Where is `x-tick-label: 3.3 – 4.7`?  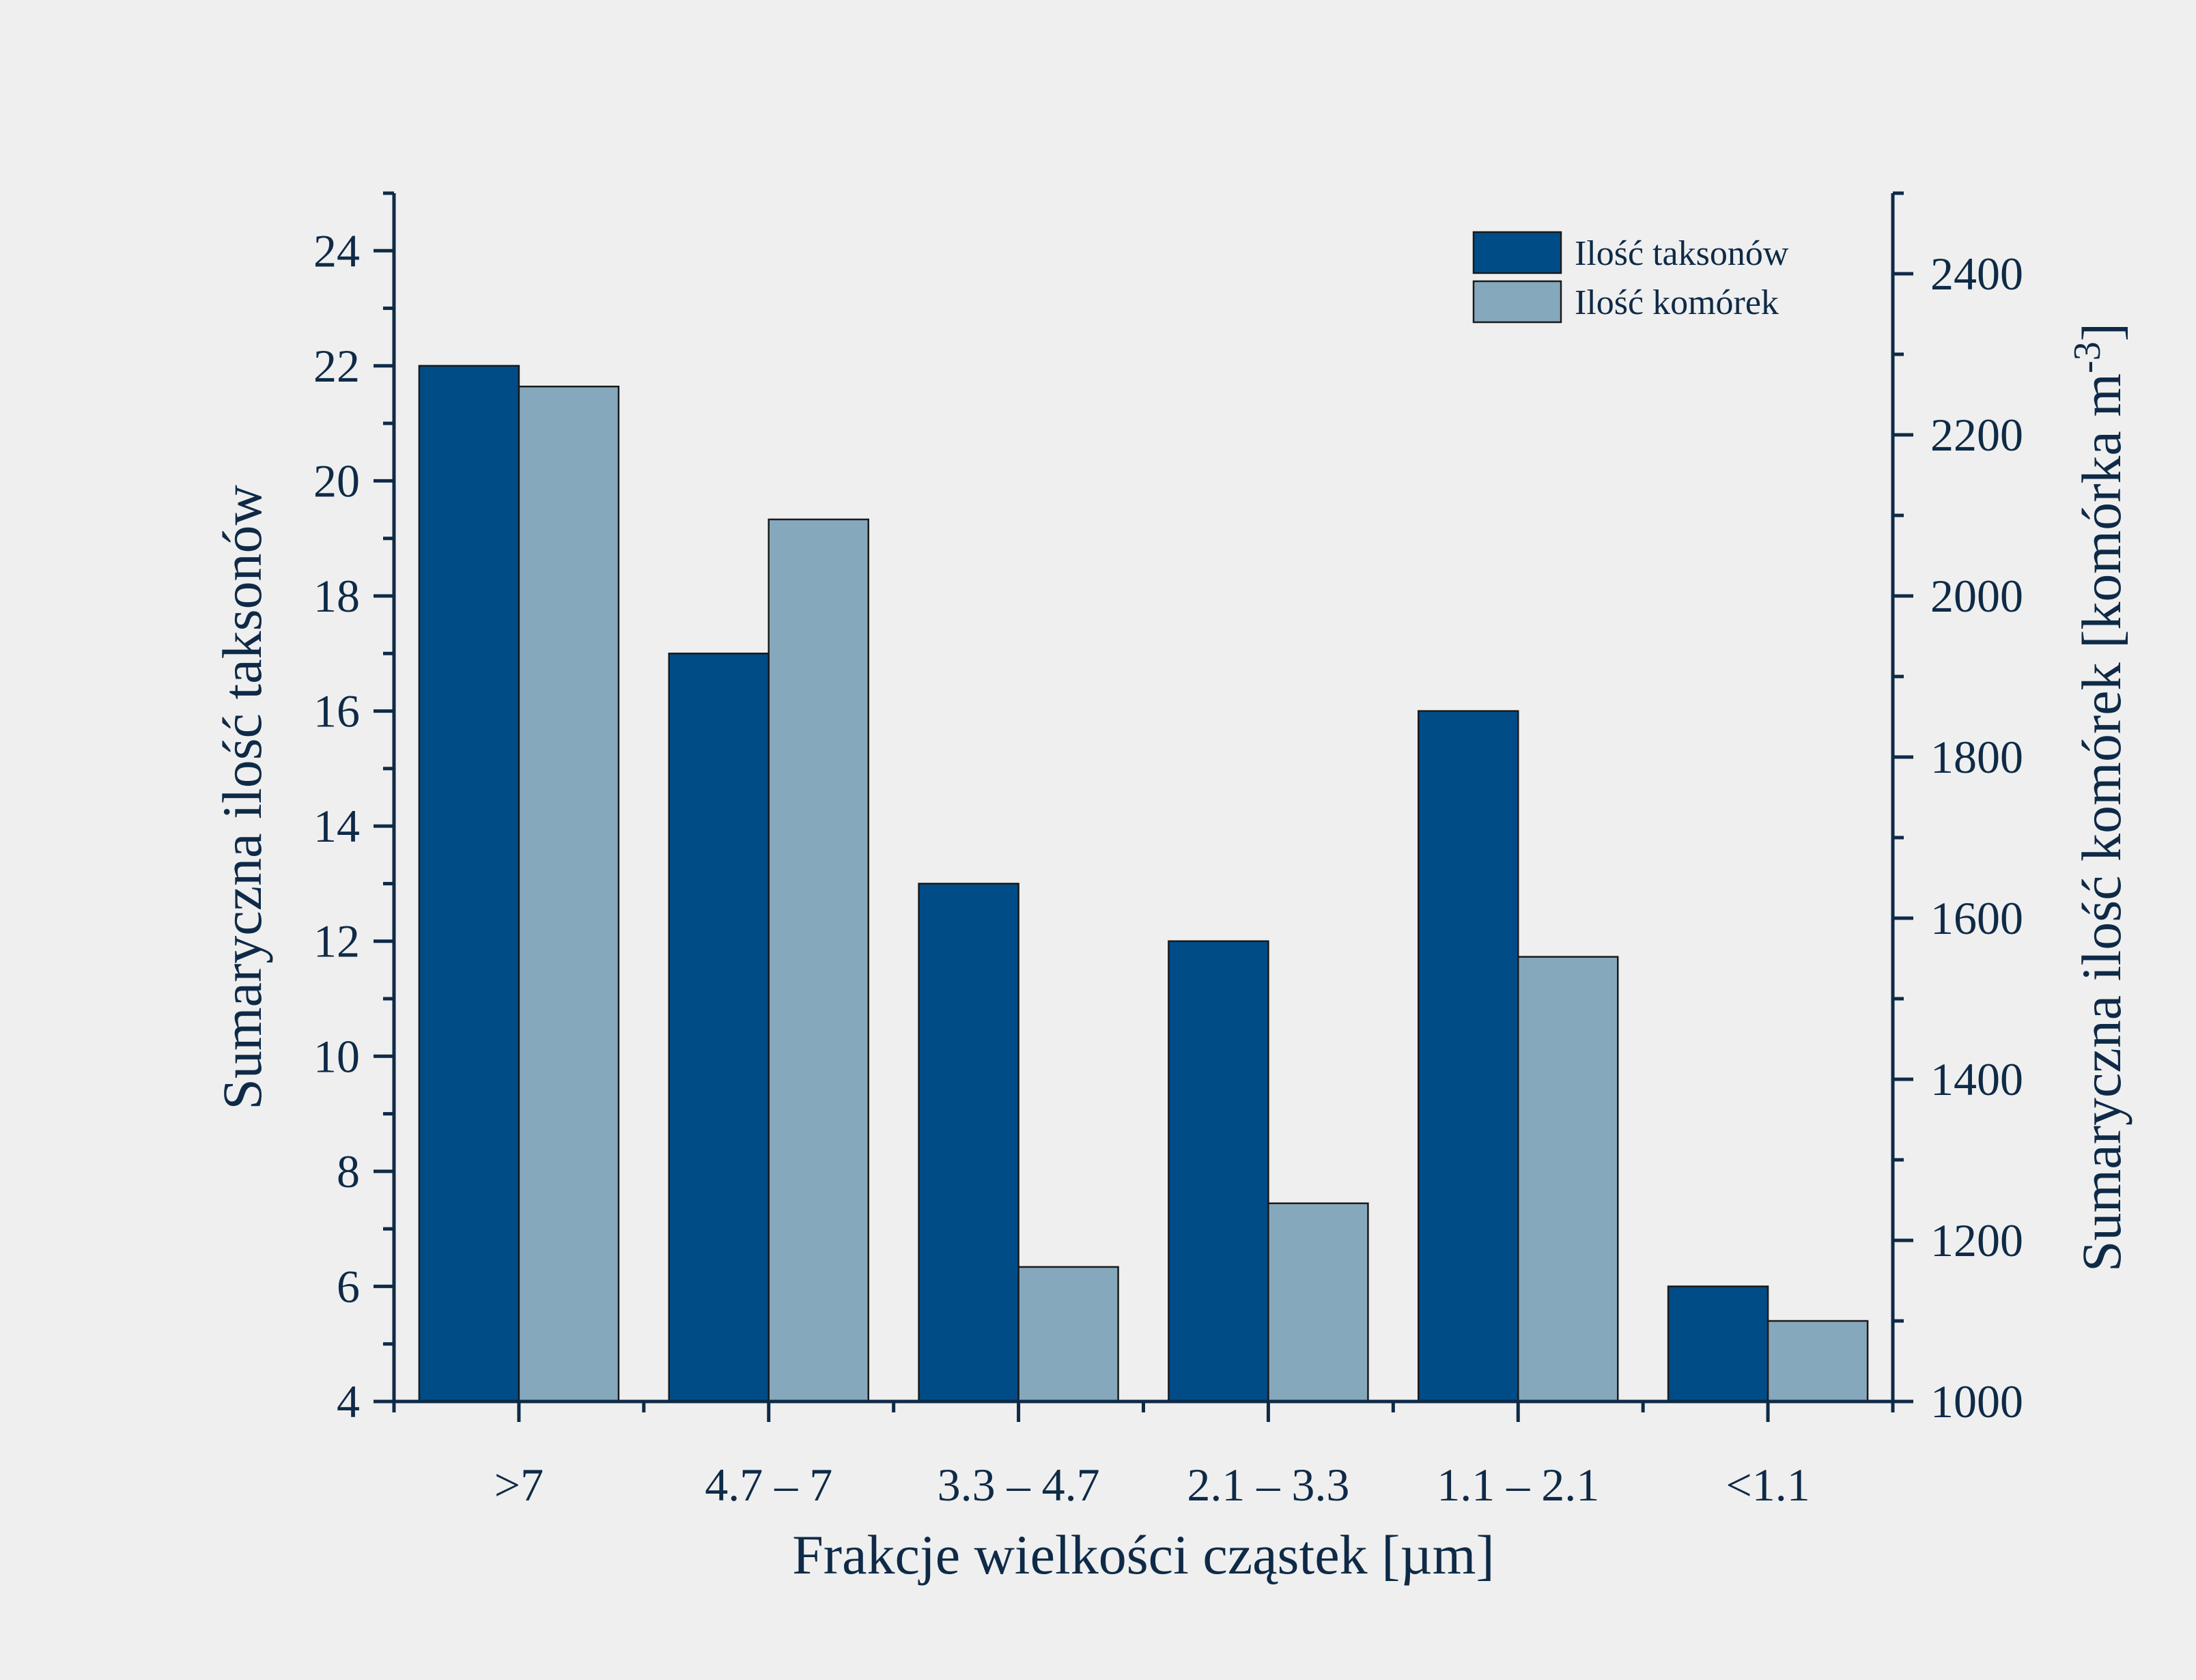
x-tick-label: 3.3 – 4.7 is located at coordinates (1019, 1485).